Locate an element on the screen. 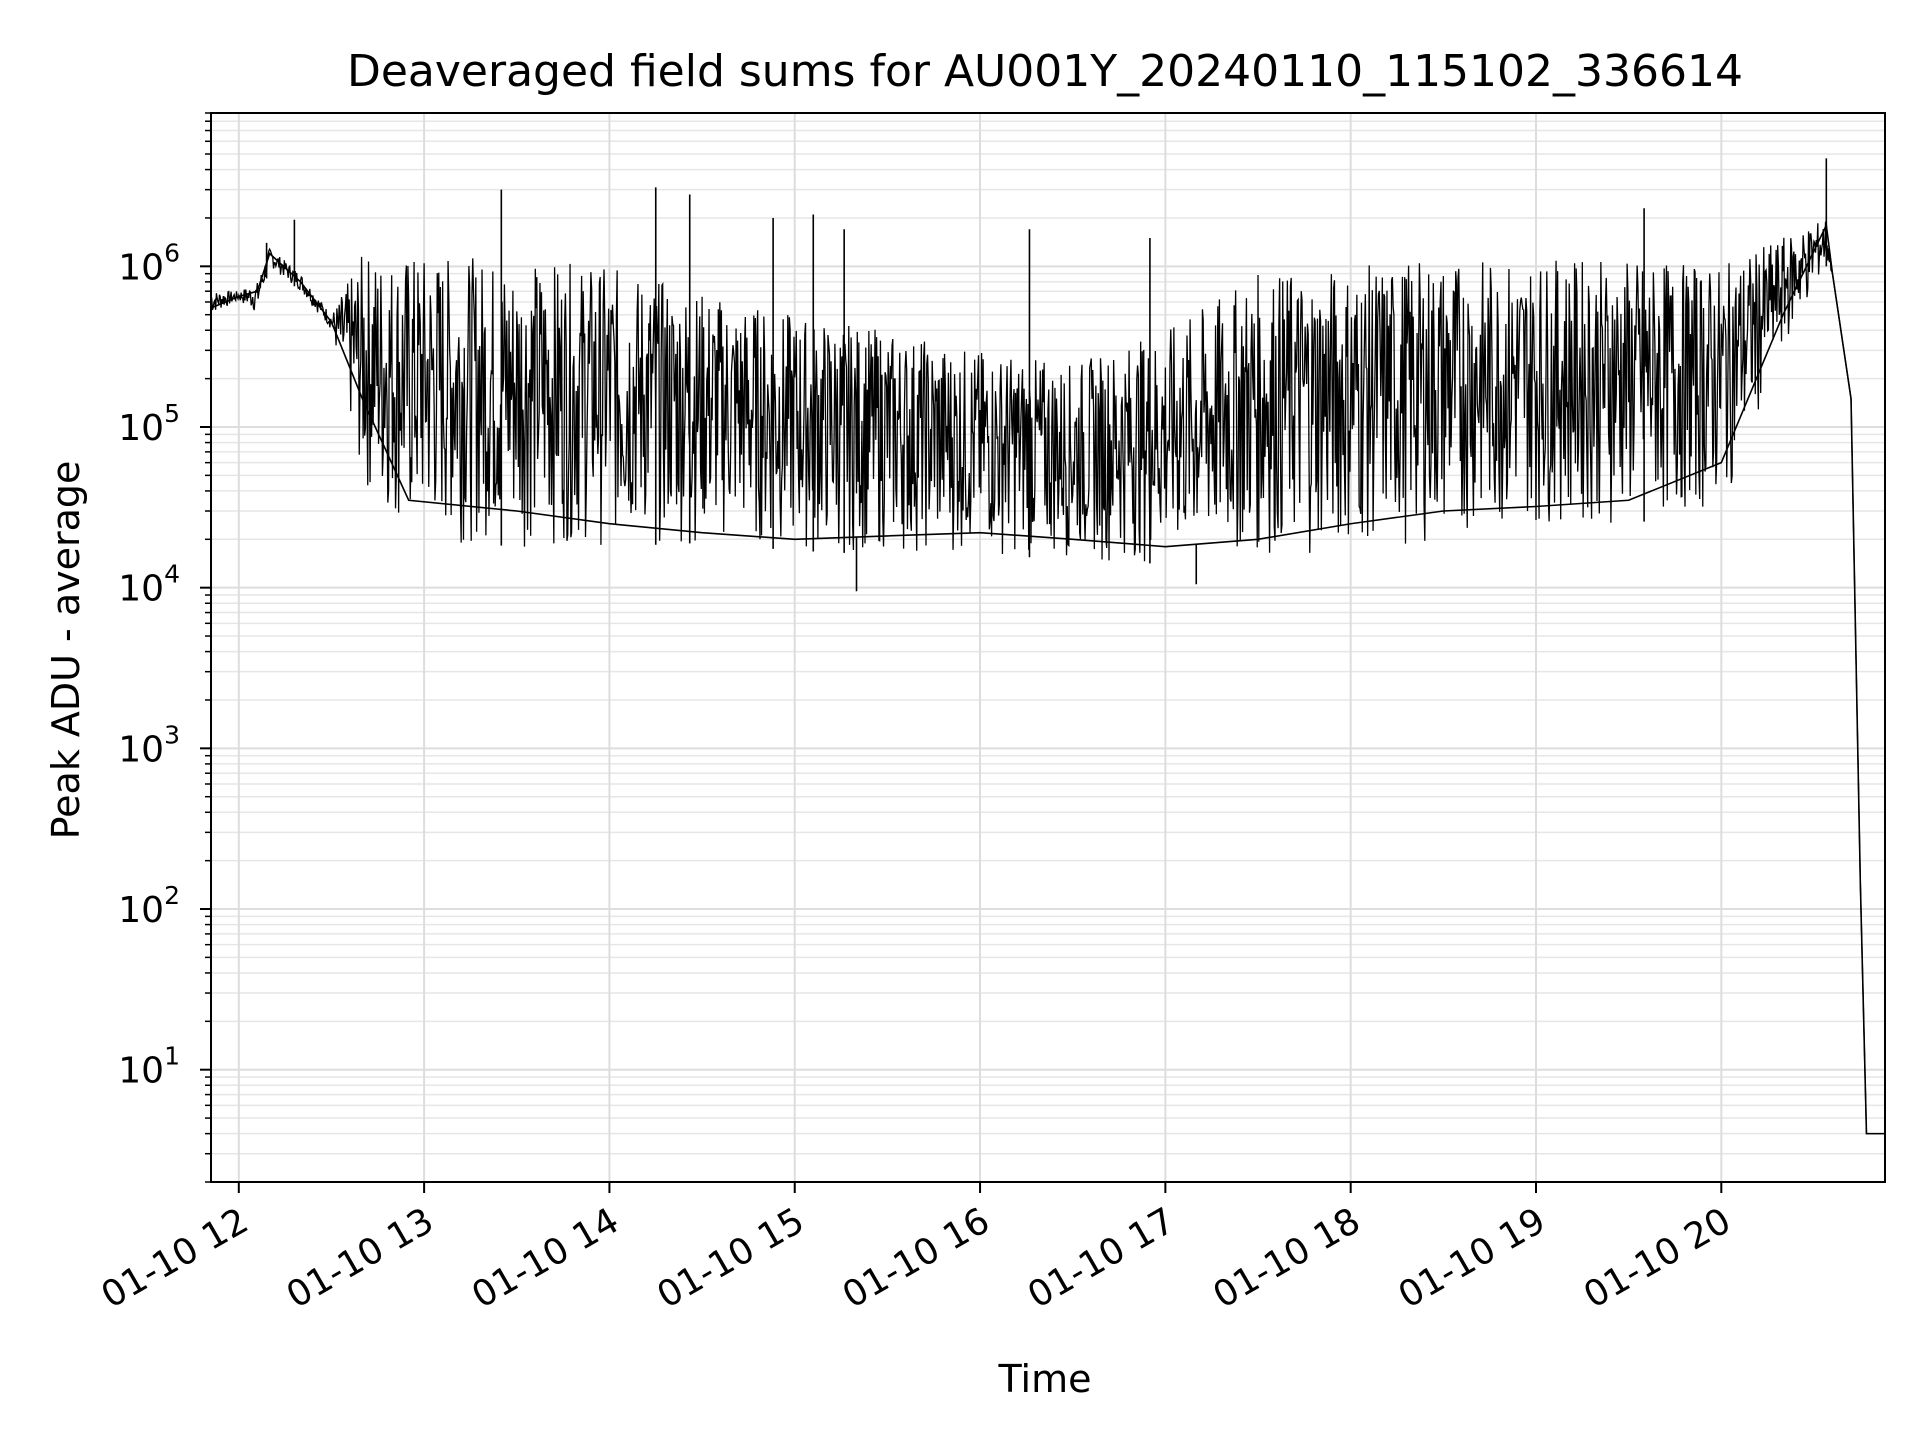 This screenshot has height=1440, width=1920. y-tick-label: 10⁵ is located at coordinates (149, 424).